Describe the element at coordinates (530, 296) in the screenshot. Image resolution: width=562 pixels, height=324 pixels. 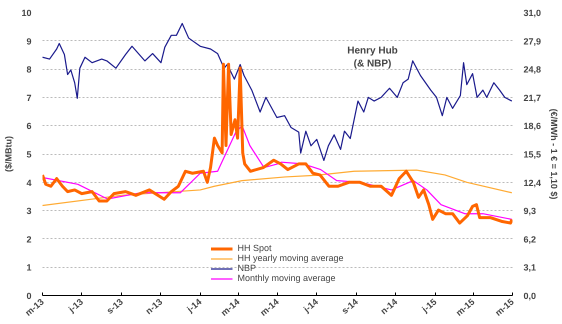
I see `y2-tick-label: 0,0` at that location.